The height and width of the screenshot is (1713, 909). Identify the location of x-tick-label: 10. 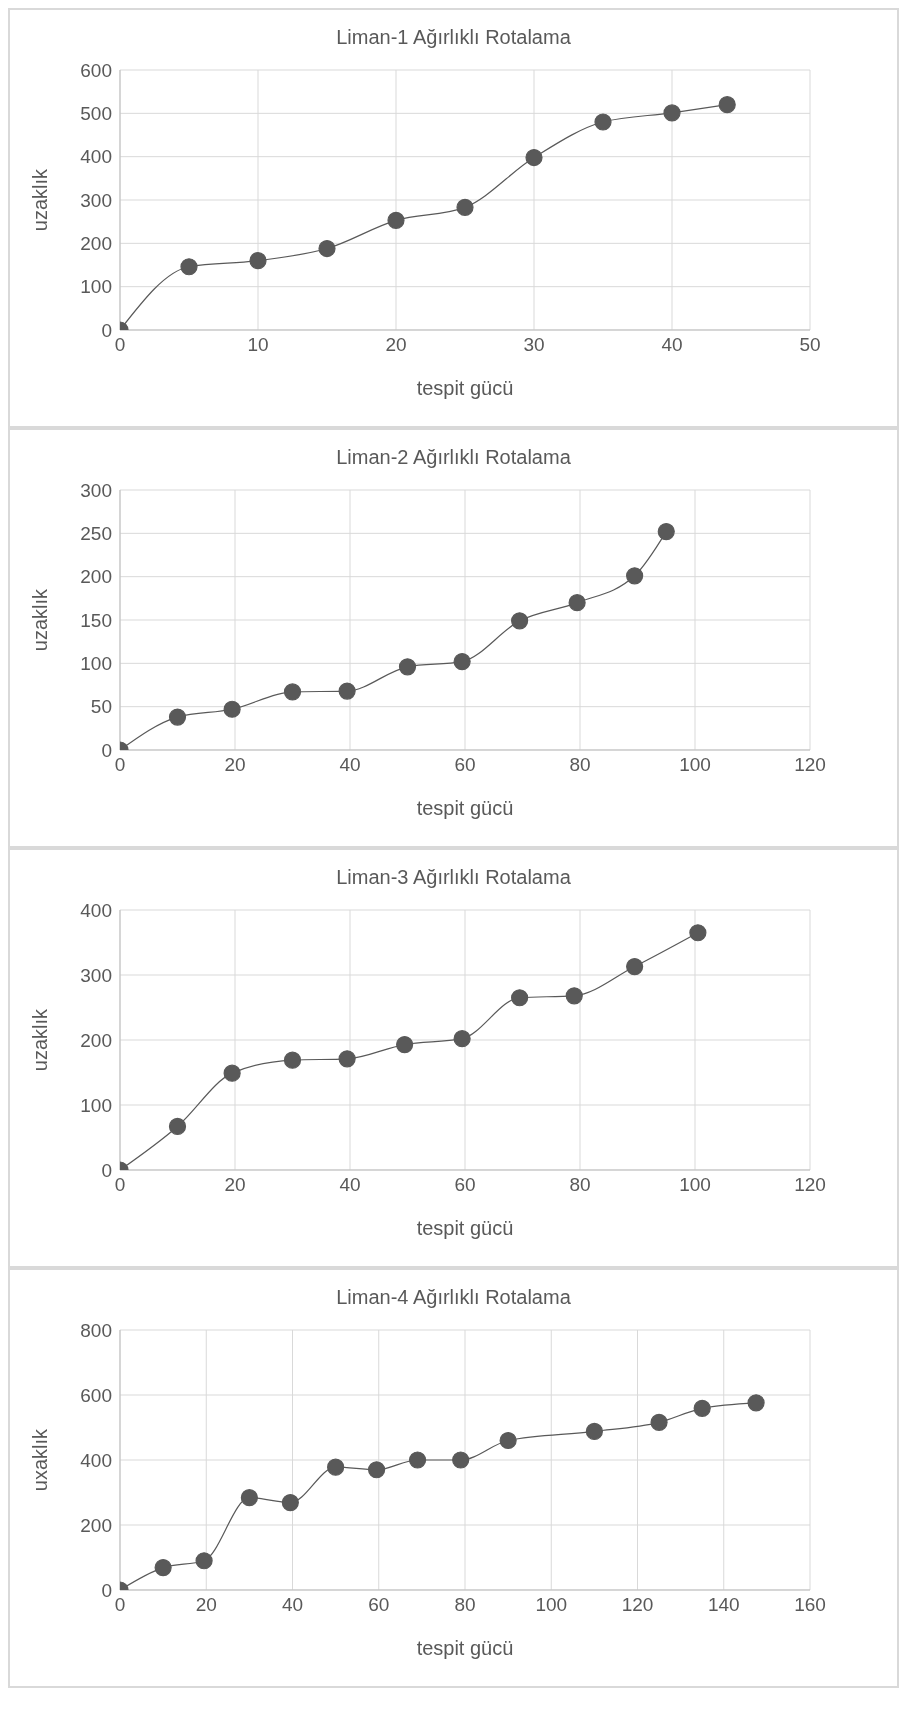
(258, 345).